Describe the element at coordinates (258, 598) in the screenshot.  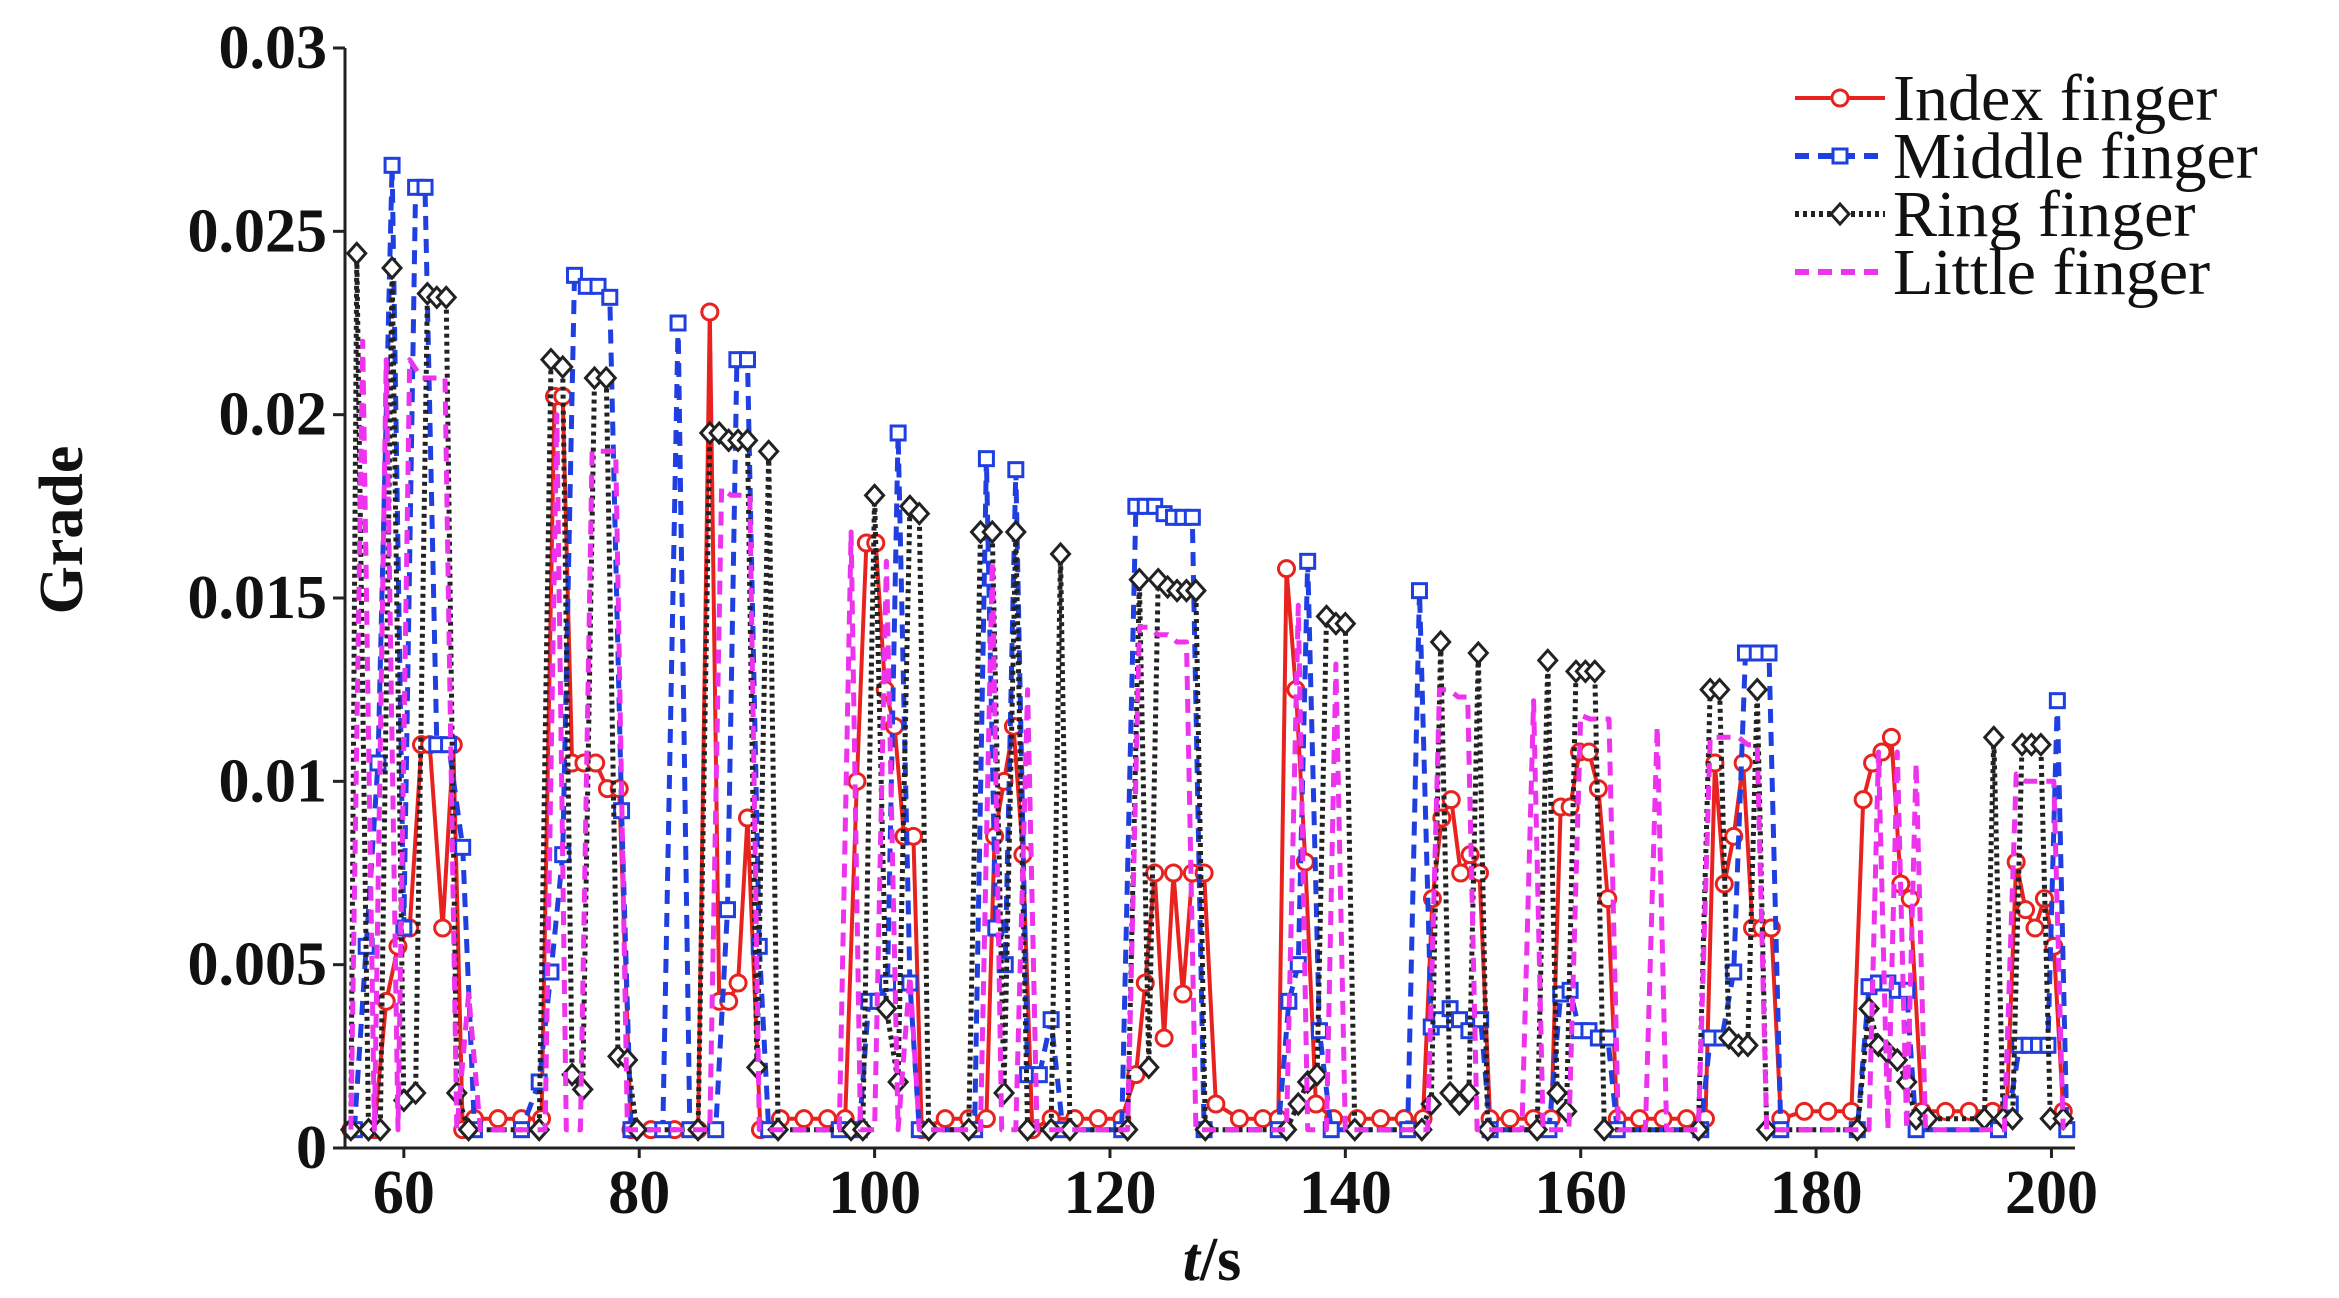
I see `y-tick-label: 0.015` at that location.